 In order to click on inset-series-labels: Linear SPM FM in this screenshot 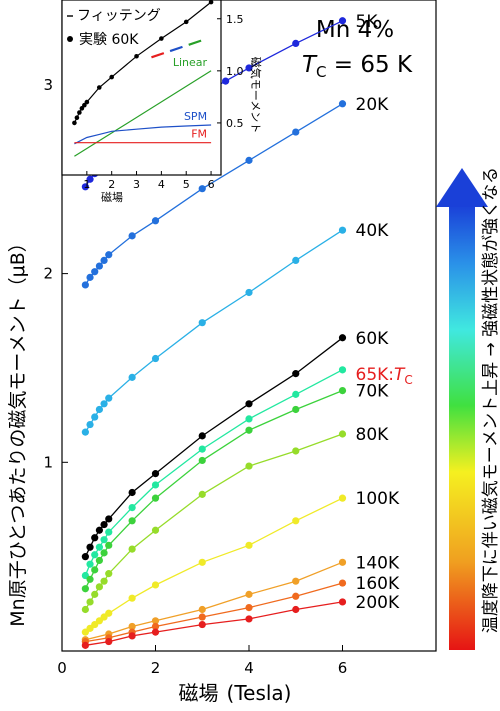, I will do `click(190, 98)`.